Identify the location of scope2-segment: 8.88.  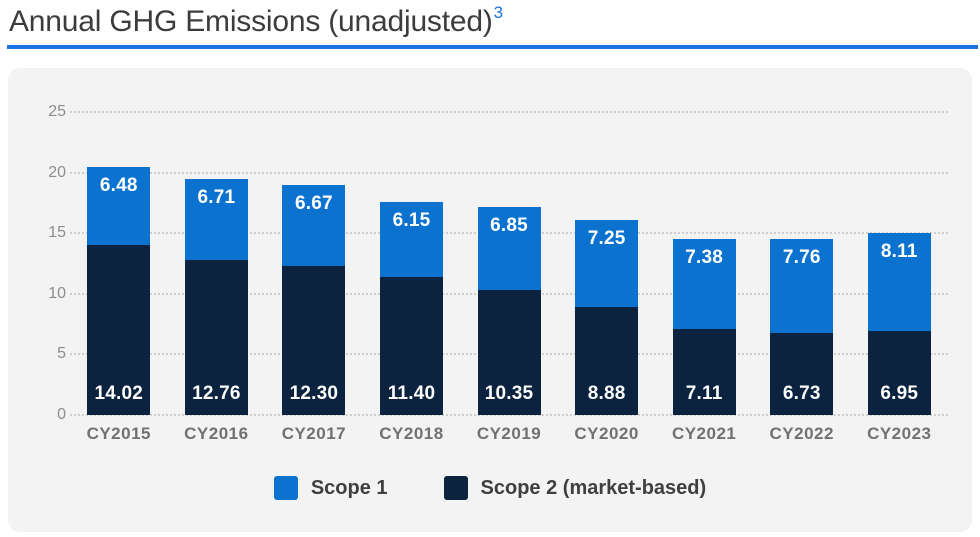
(607, 361).